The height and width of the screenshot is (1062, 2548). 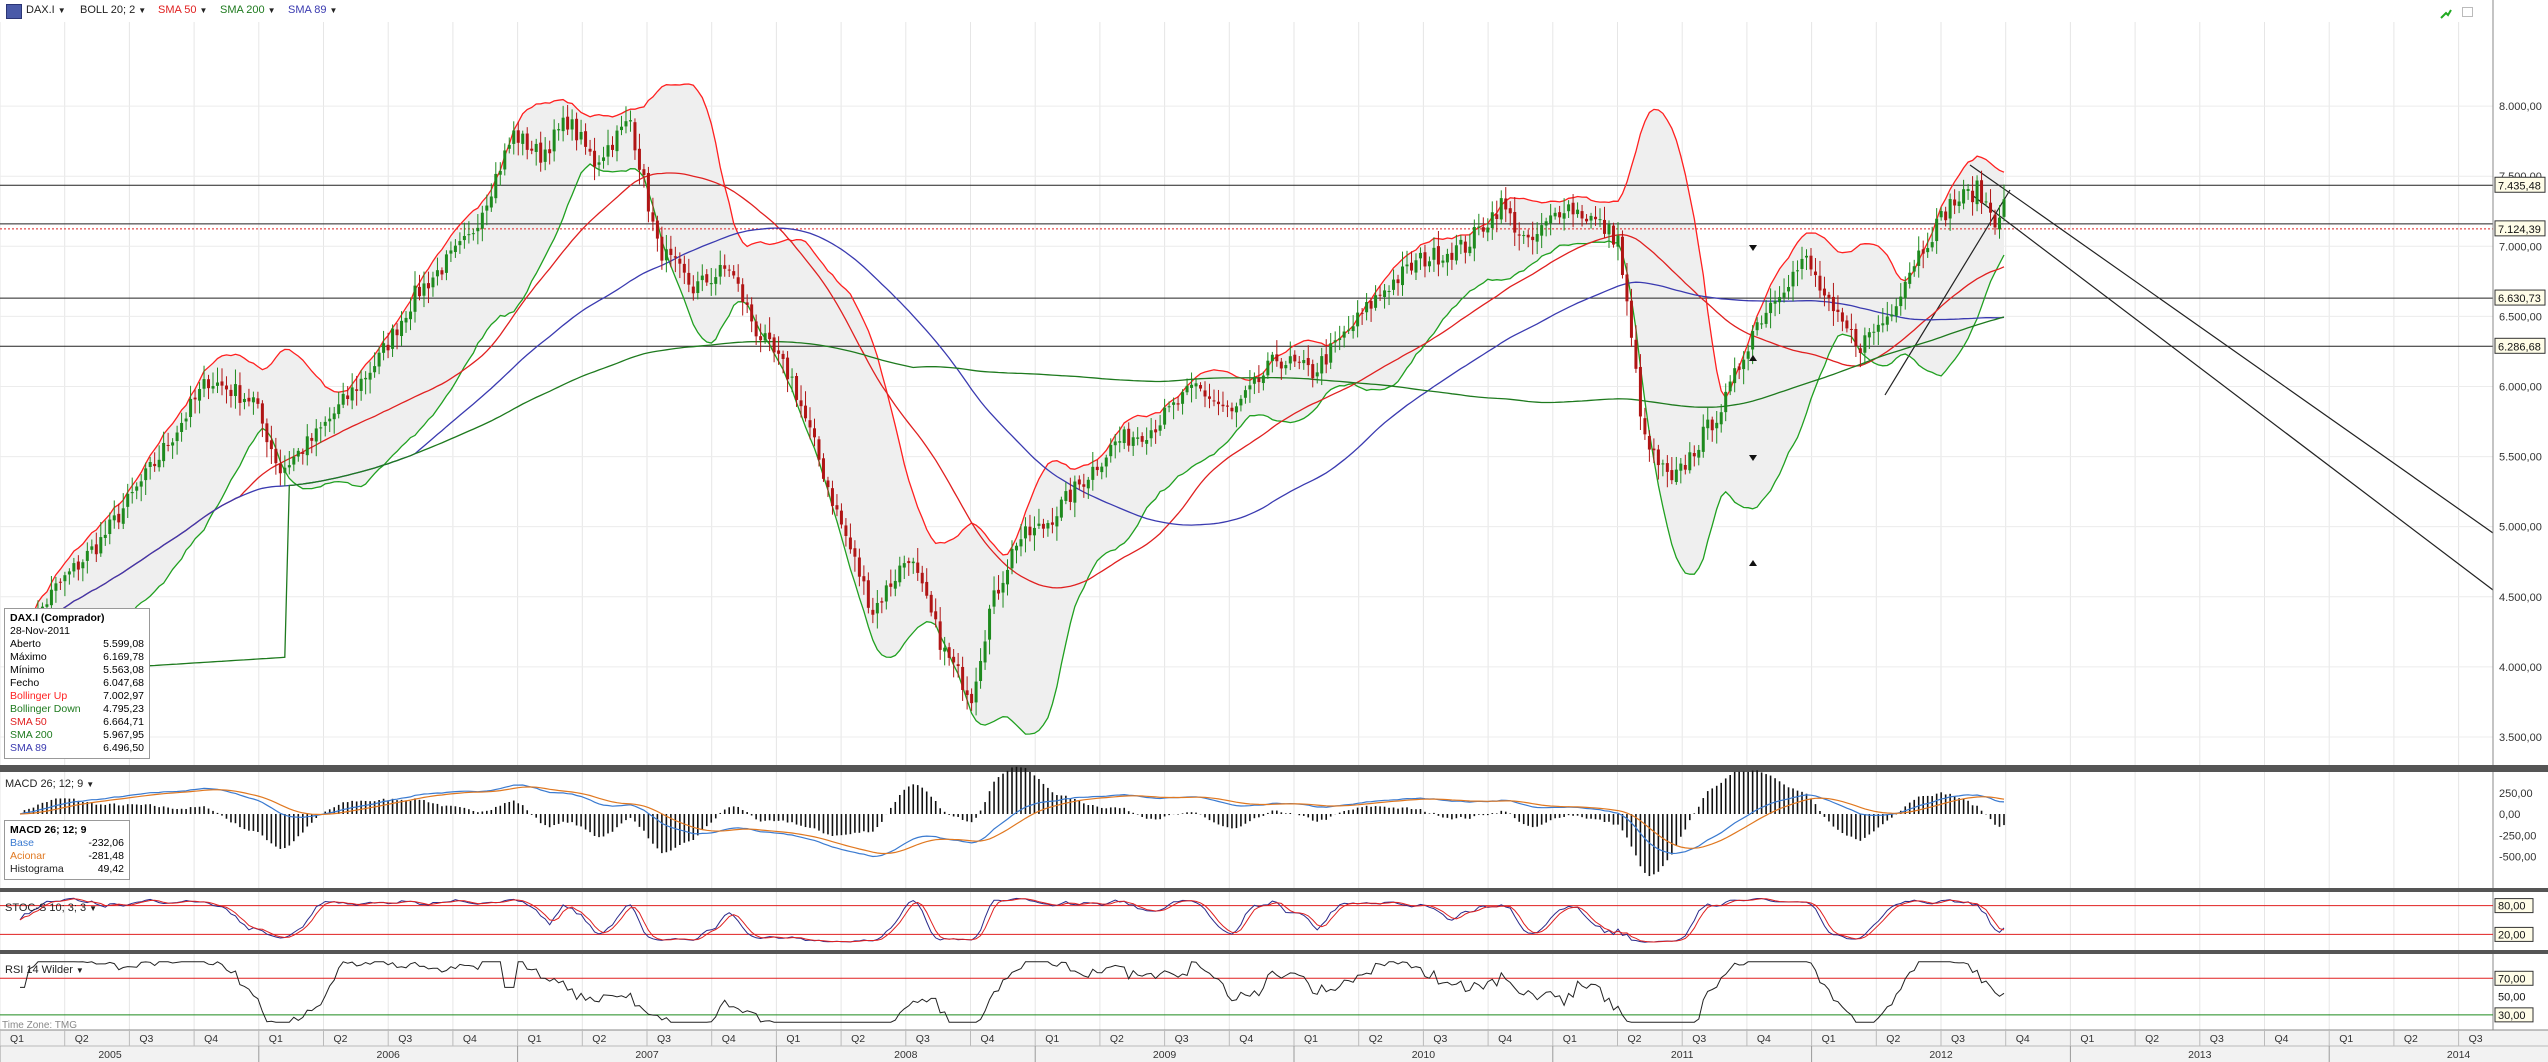 What do you see at coordinates (40, 10) in the screenshot?
I see `symbol-label: DAX.I` at bounding box center [40, 10].